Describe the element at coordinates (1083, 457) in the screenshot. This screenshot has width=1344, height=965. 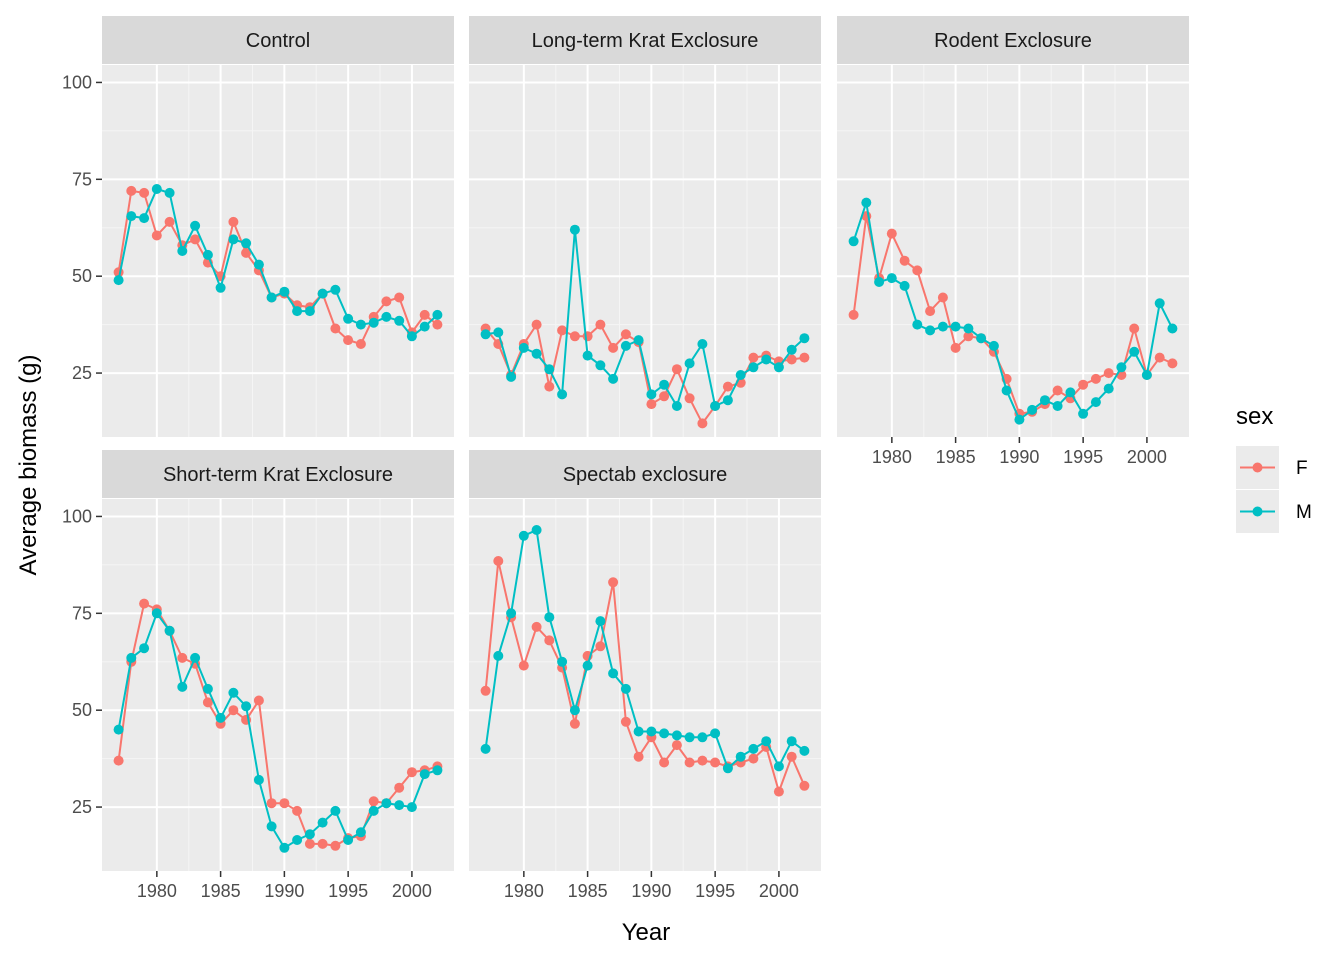
I see `x-tick-label: 1995` at that location.